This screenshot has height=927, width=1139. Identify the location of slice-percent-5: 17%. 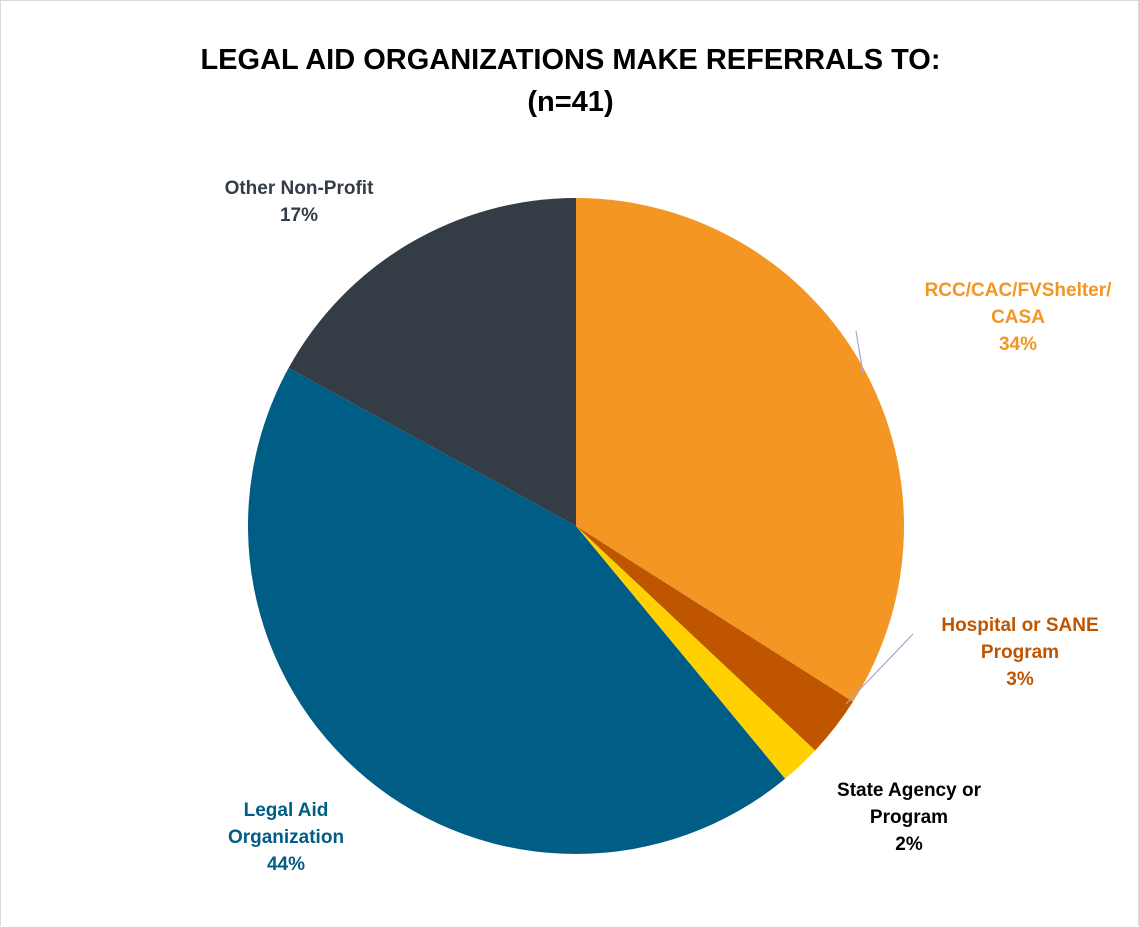
(299, 215).